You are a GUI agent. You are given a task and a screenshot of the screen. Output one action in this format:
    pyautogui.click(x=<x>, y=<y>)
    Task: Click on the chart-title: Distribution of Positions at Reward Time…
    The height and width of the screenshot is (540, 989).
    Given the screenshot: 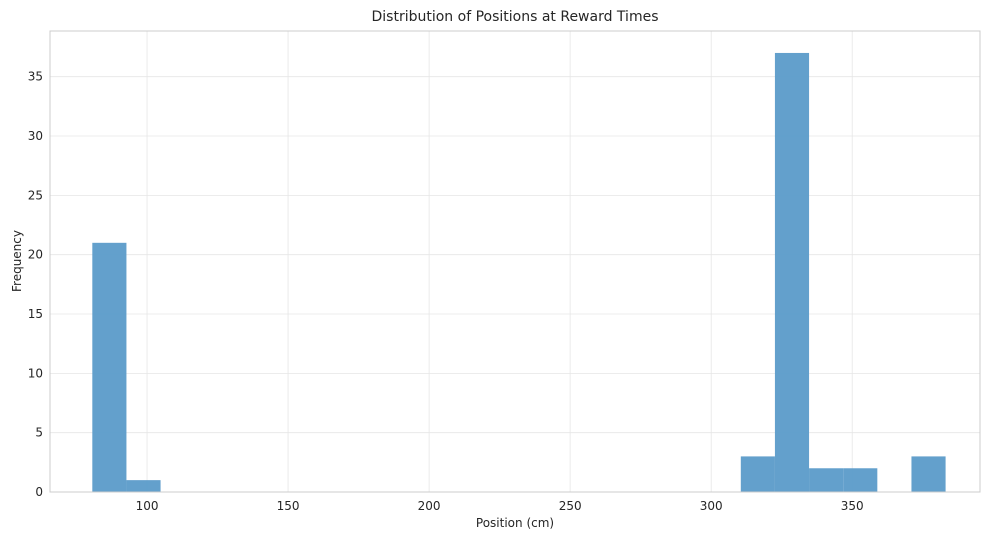 What is the action you would take?
    pyautogui.click(x=515, y=17)
    